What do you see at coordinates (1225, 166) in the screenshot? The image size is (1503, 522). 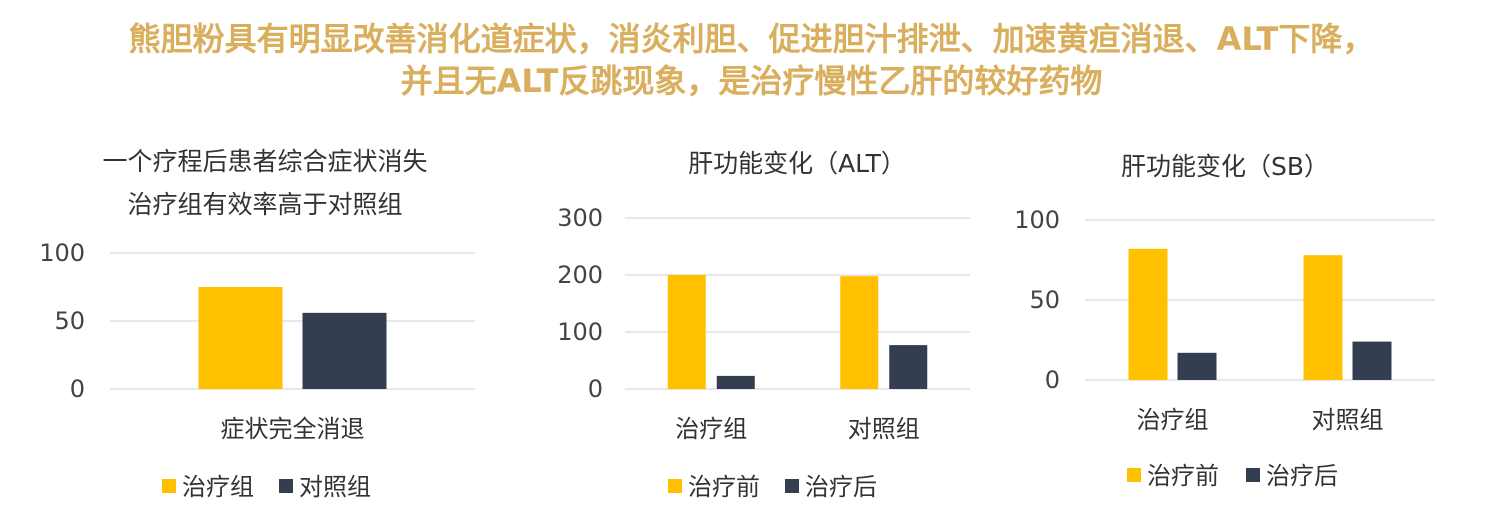 I see `chart-sb-title: 肝功能变化（SB）` at bounding box center [1225, 166].